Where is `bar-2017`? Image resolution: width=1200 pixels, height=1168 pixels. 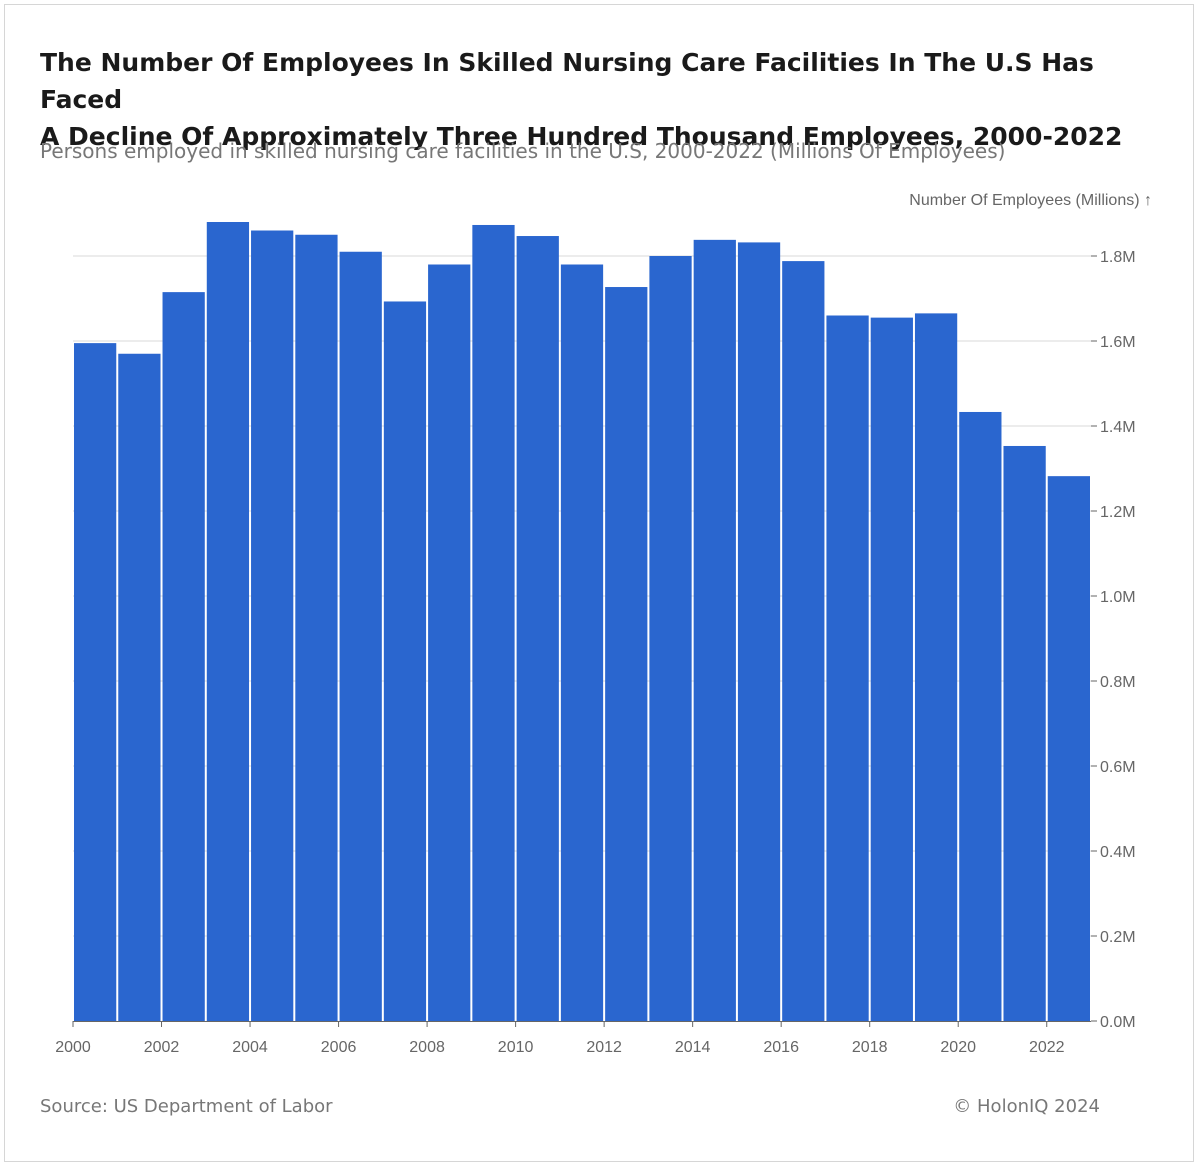 bar-2017 is located at coordinates (847, 668).